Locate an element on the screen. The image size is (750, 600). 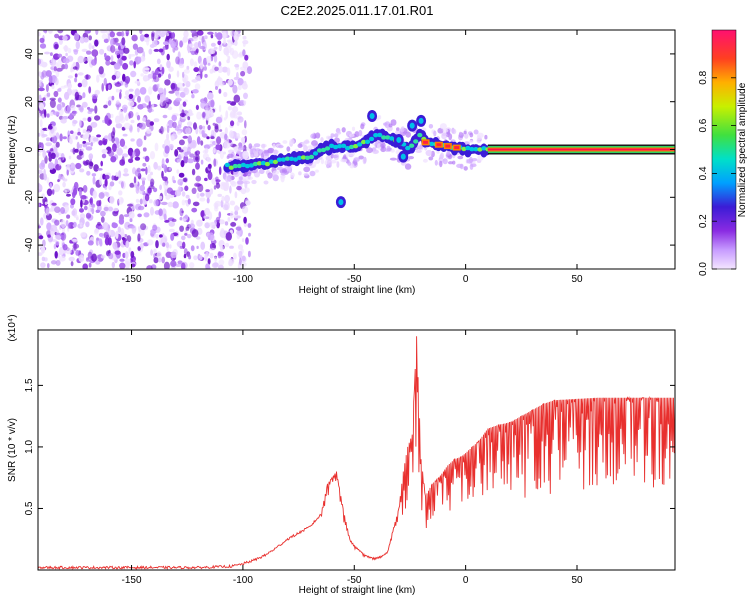
y-tick-label: 1.0 is located at coordinates (29, 447).